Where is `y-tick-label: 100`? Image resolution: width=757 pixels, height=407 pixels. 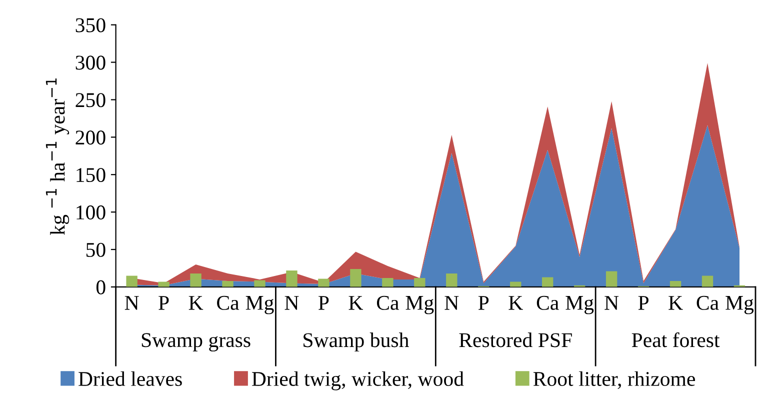
y-tick-label: 100 is located at coordinates (91, 212).